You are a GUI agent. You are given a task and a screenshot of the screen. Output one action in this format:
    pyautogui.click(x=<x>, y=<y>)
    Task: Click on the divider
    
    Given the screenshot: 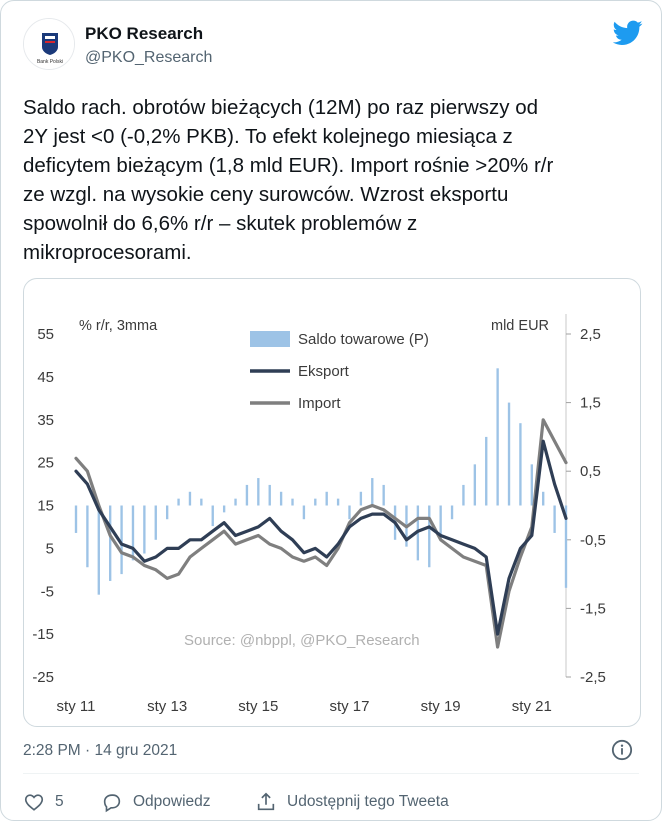 What is the action you would take?
    pyautogui.click(x=331, y=773)
    